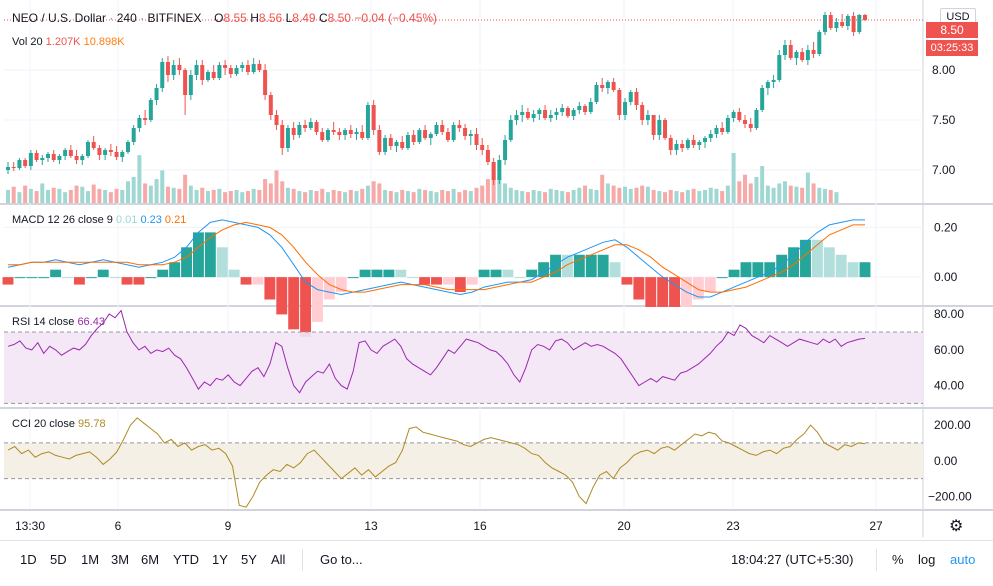  Describe the element at coordinates (150, 559) in the screenshot. I see `range-6m: 6M` at that location.